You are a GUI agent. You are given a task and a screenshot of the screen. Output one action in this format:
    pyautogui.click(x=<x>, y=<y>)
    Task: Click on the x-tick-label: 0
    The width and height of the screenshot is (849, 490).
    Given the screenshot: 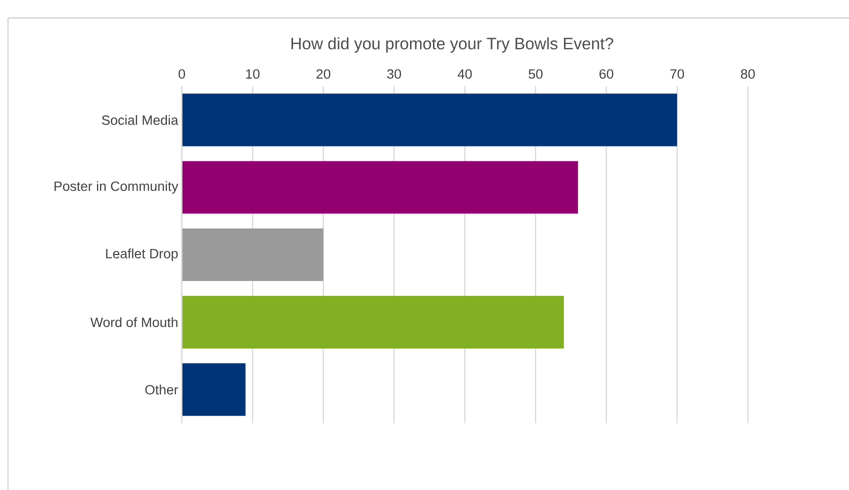 What is the action you would take?
    pyautogui.click(x=182, y=74)
    